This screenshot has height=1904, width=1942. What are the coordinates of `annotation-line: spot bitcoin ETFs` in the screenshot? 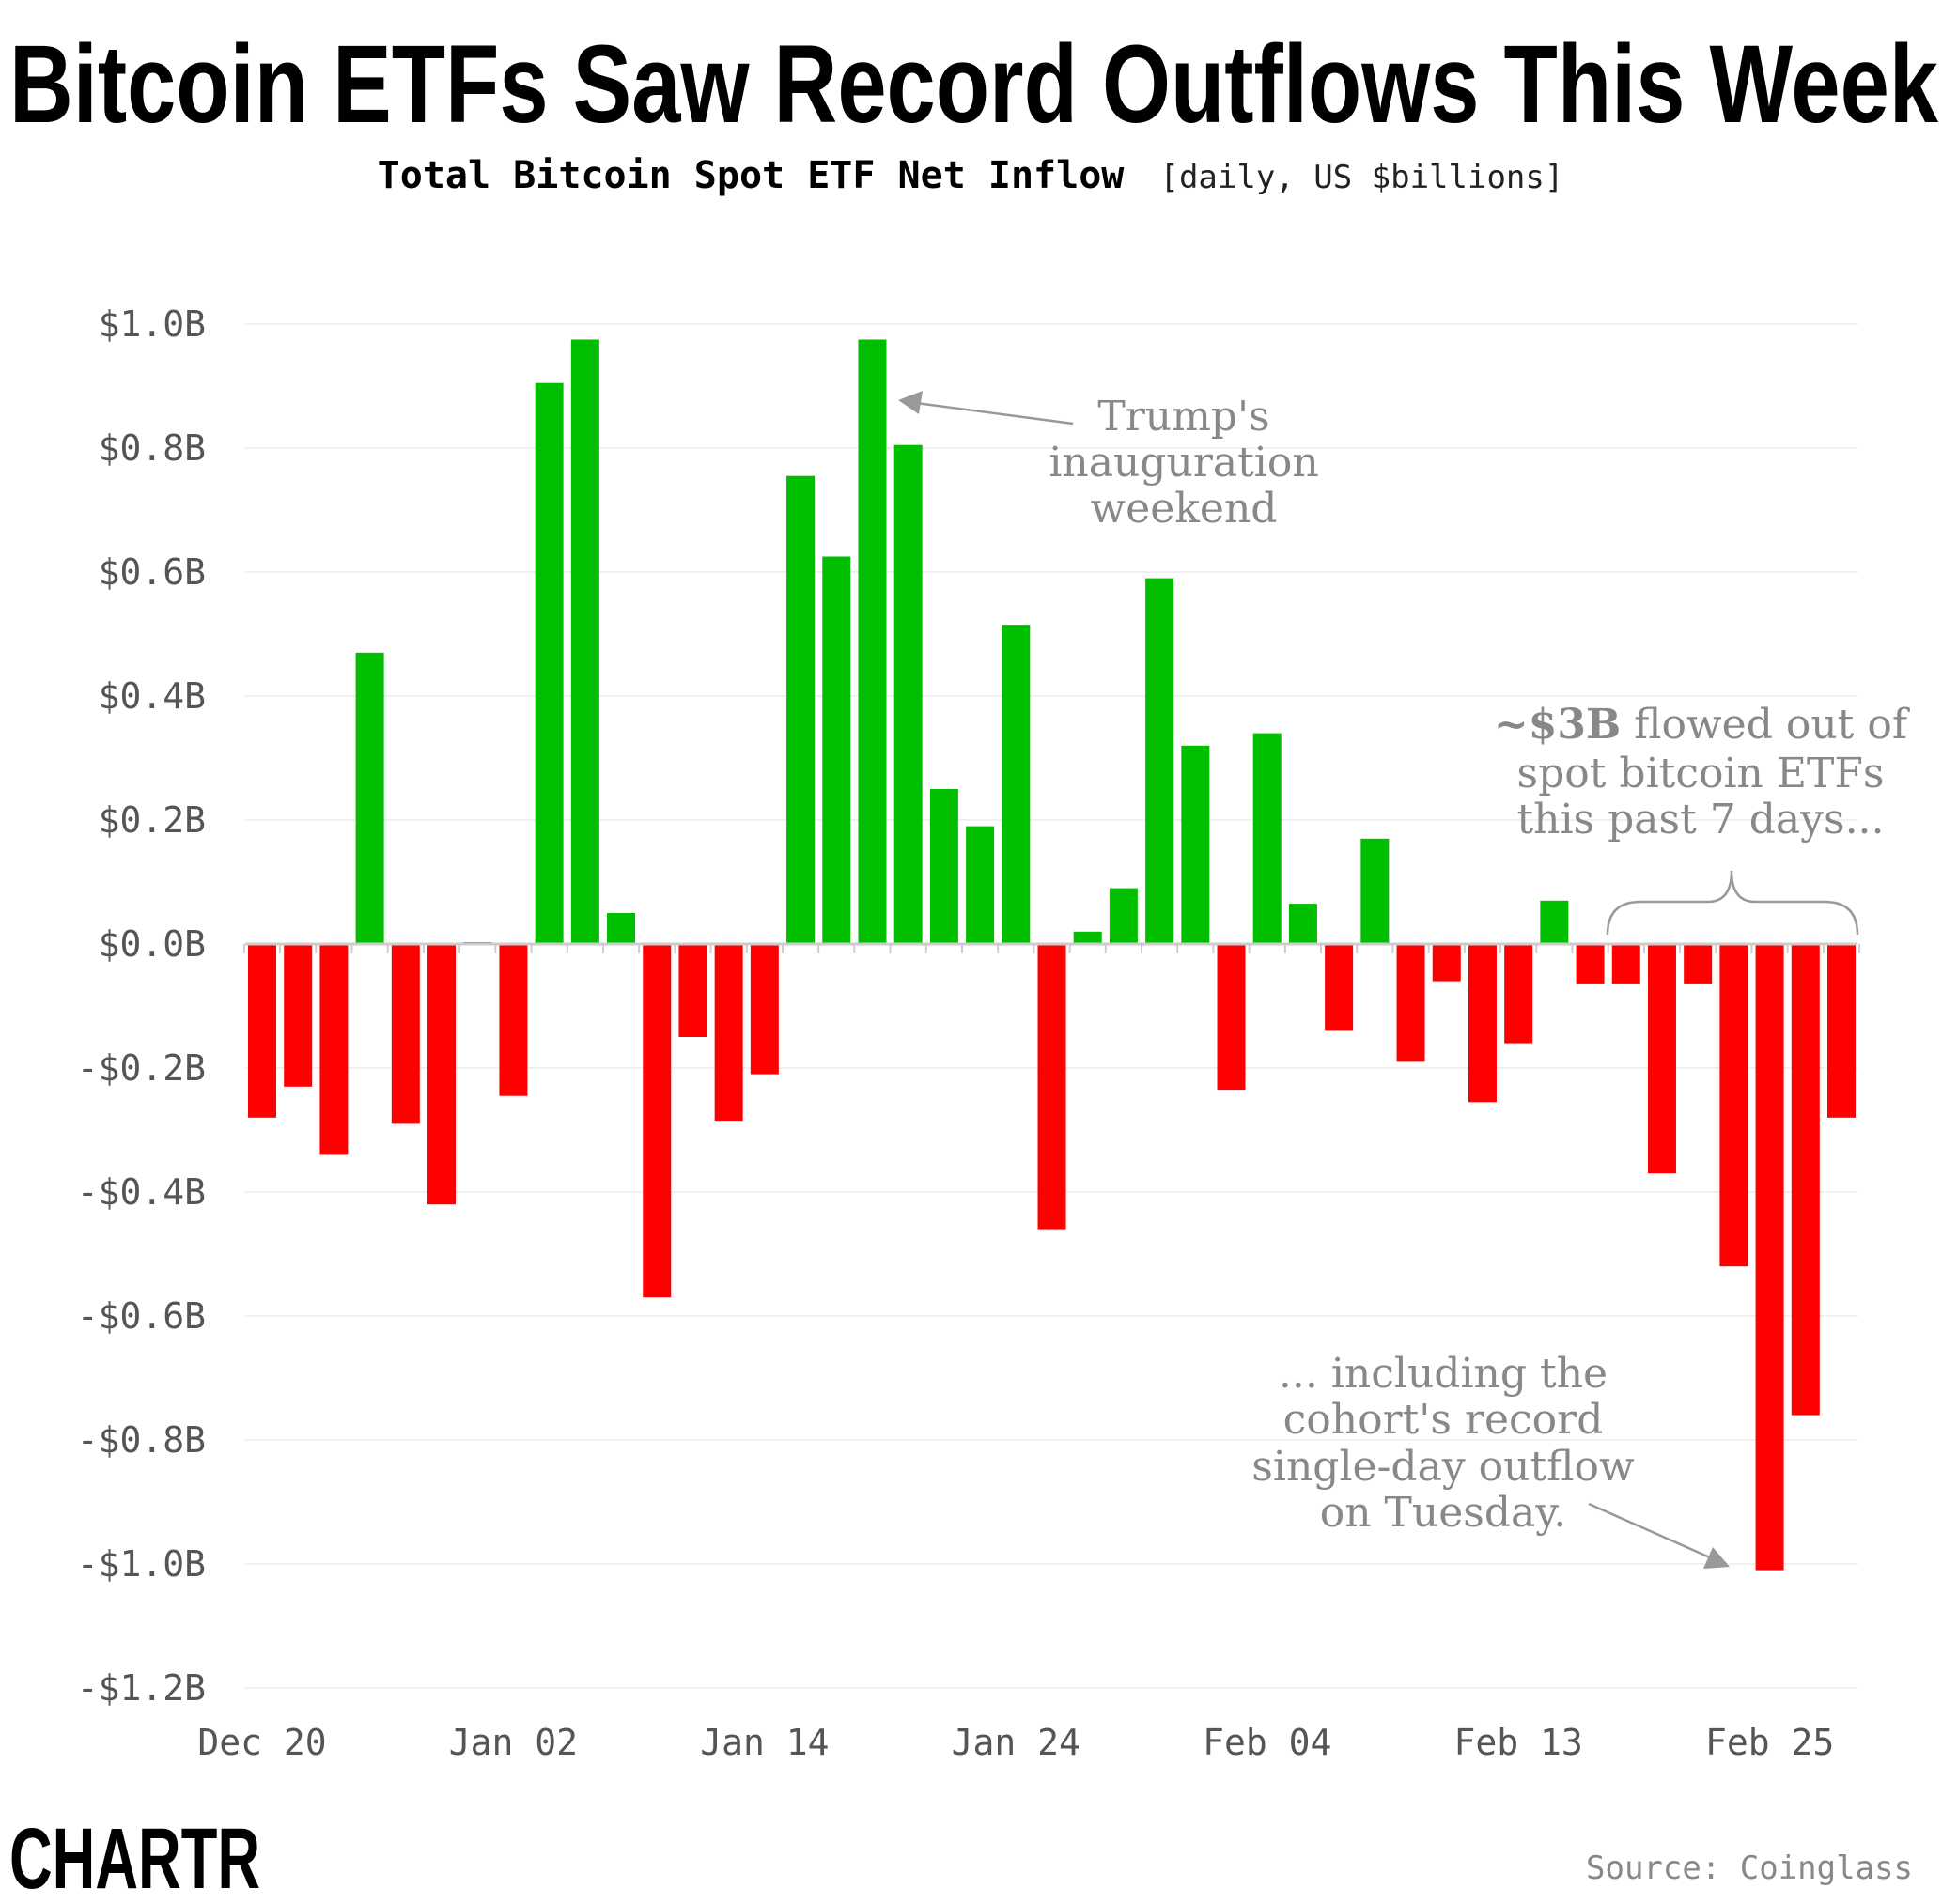 It's located at (1701, 773).